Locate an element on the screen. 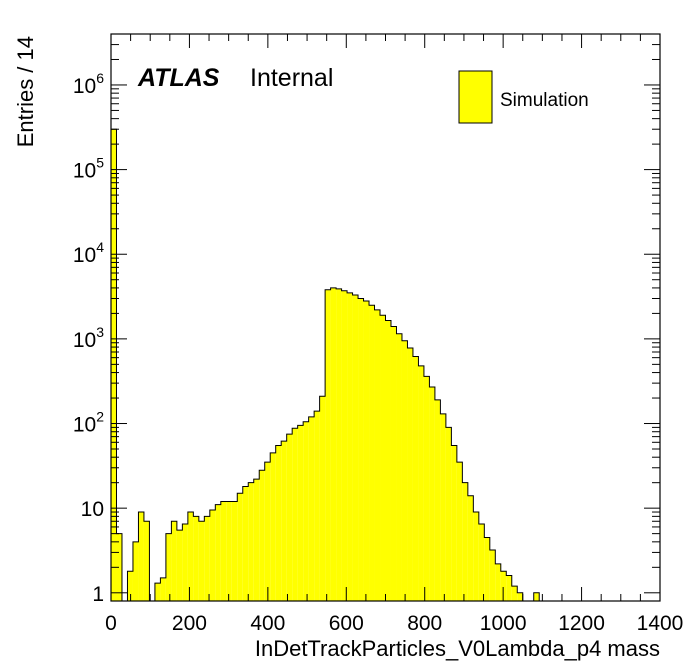 Image resolution: width=696 pixels, height=672 pixels. x-tick-label: 1000 is located at coordinates (503, 623).